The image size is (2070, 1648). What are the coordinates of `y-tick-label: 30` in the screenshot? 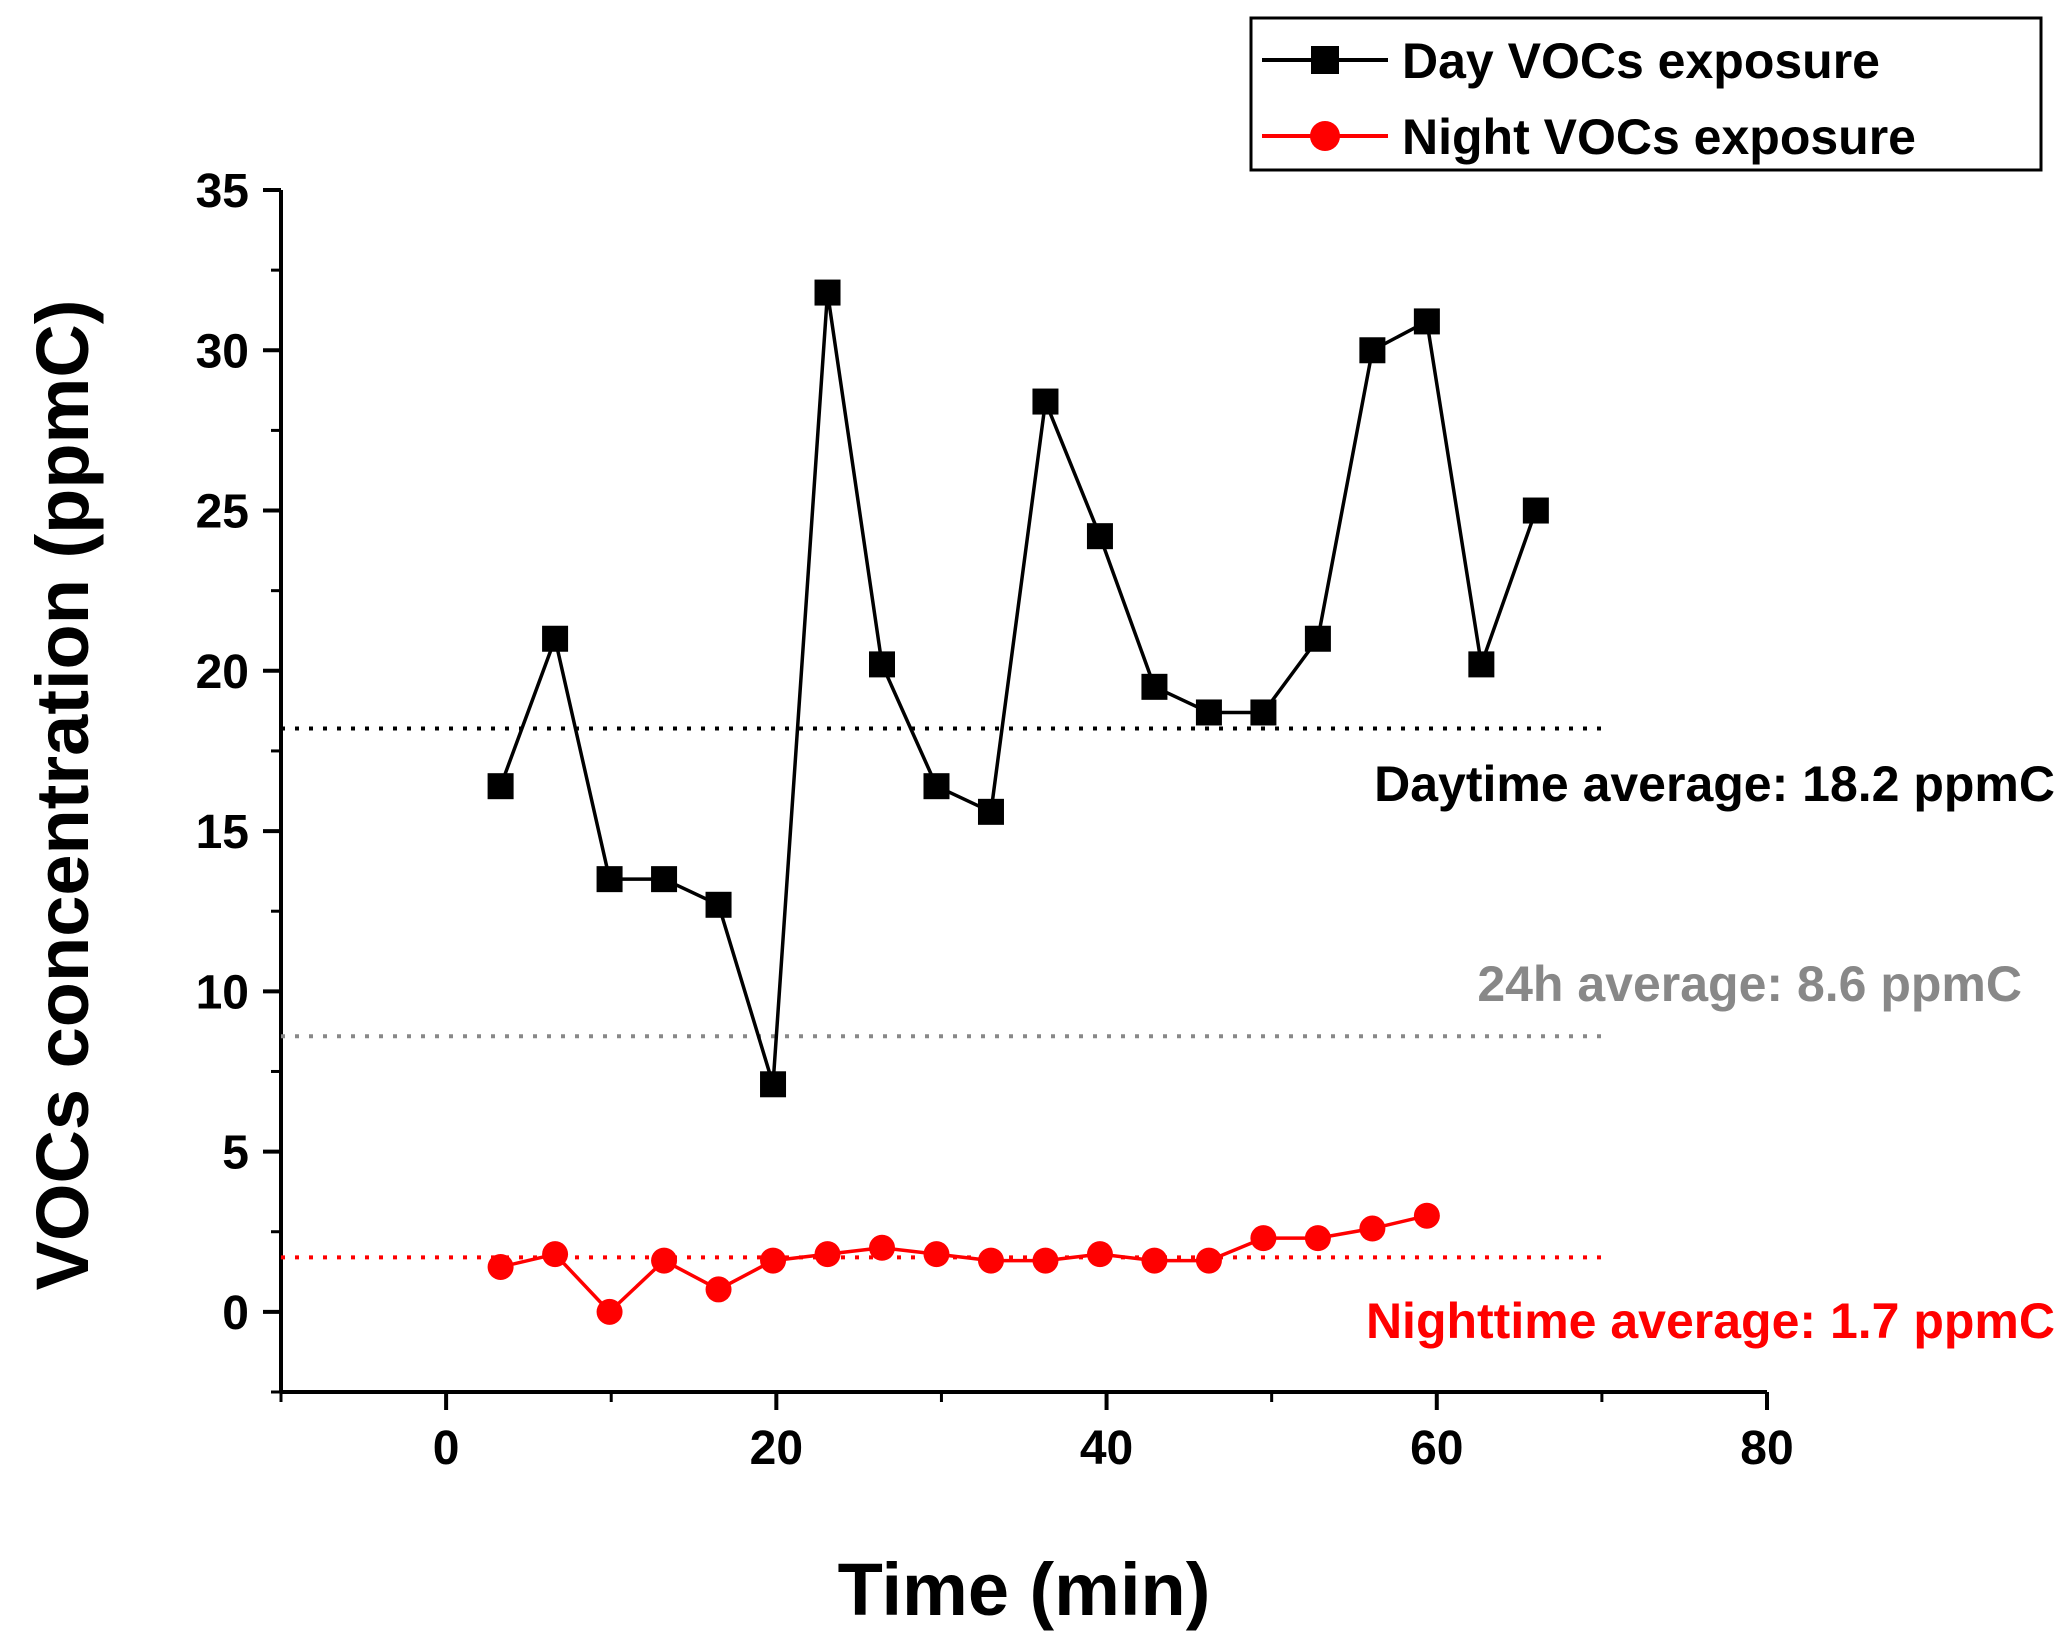 It's located at (222, 351).